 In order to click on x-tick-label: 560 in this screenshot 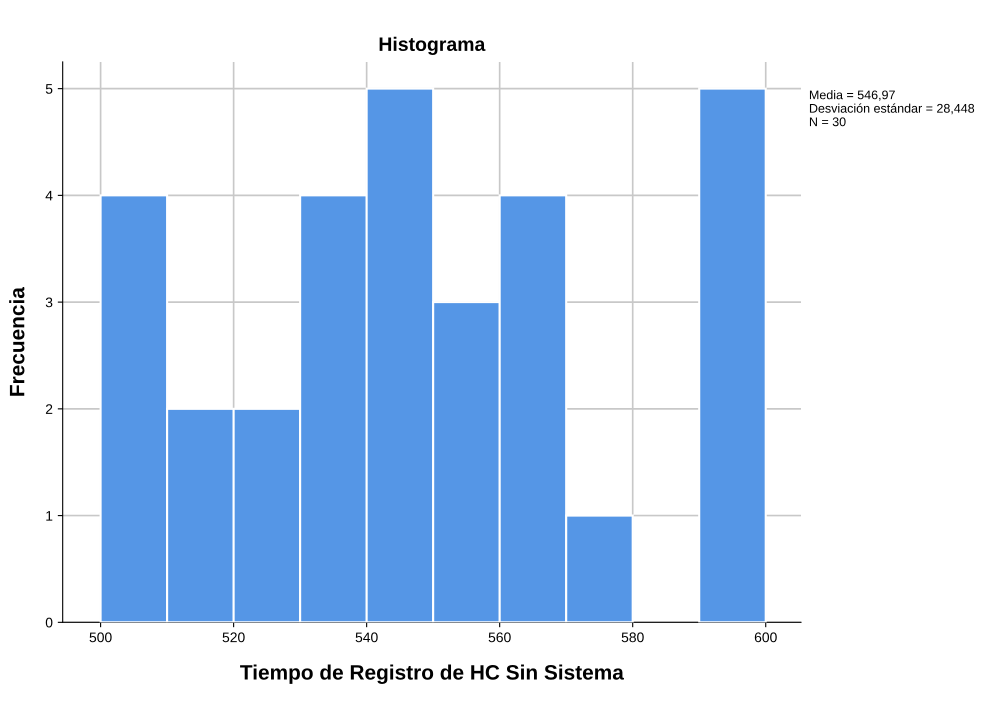, I will do `click(499, 637)`.